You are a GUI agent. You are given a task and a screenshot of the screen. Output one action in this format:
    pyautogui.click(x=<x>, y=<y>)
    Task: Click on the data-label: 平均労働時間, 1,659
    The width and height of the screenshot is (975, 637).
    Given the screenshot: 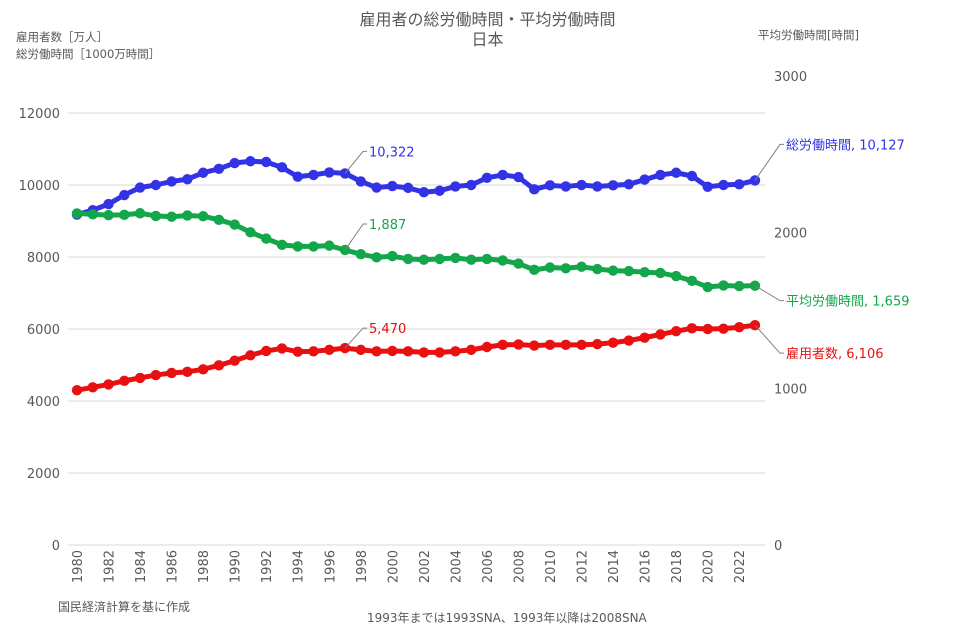 What is the action you would take?
    pyautogui.click(x=847, y=302)
    